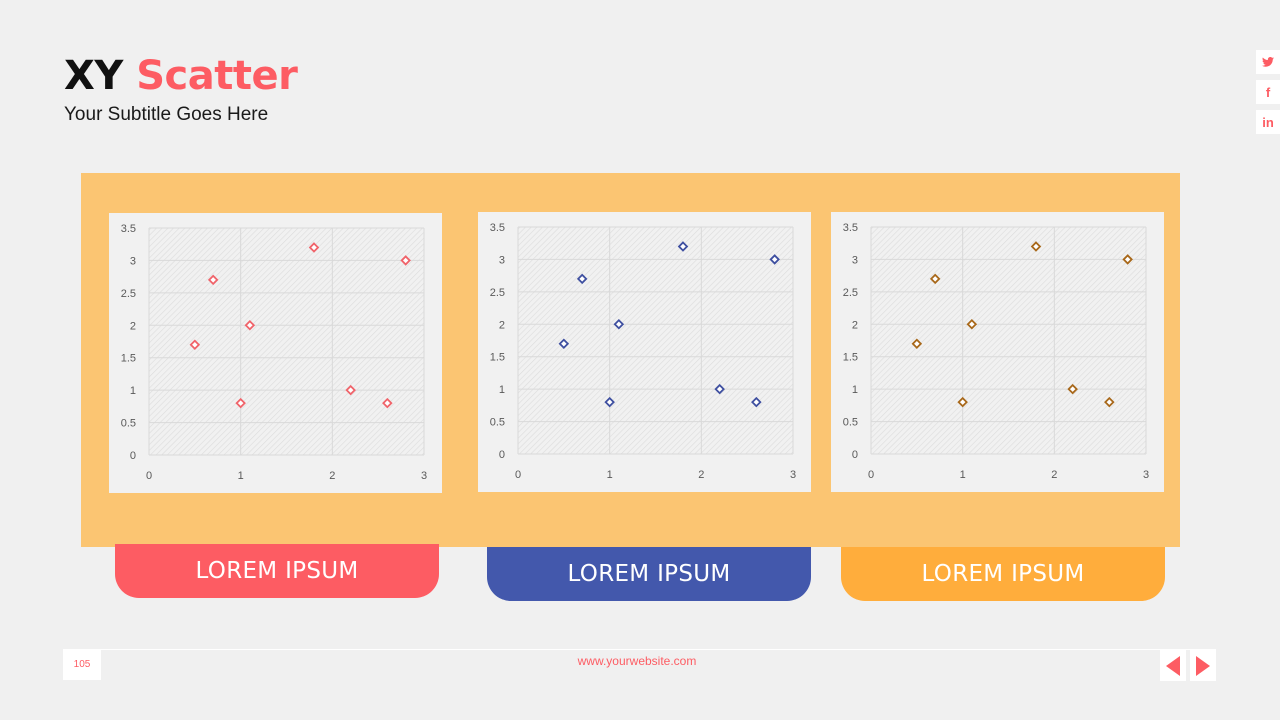  Describe the element at coordinates (93, 76) in the screenshot. I see `title-part-1: XY` at that location.